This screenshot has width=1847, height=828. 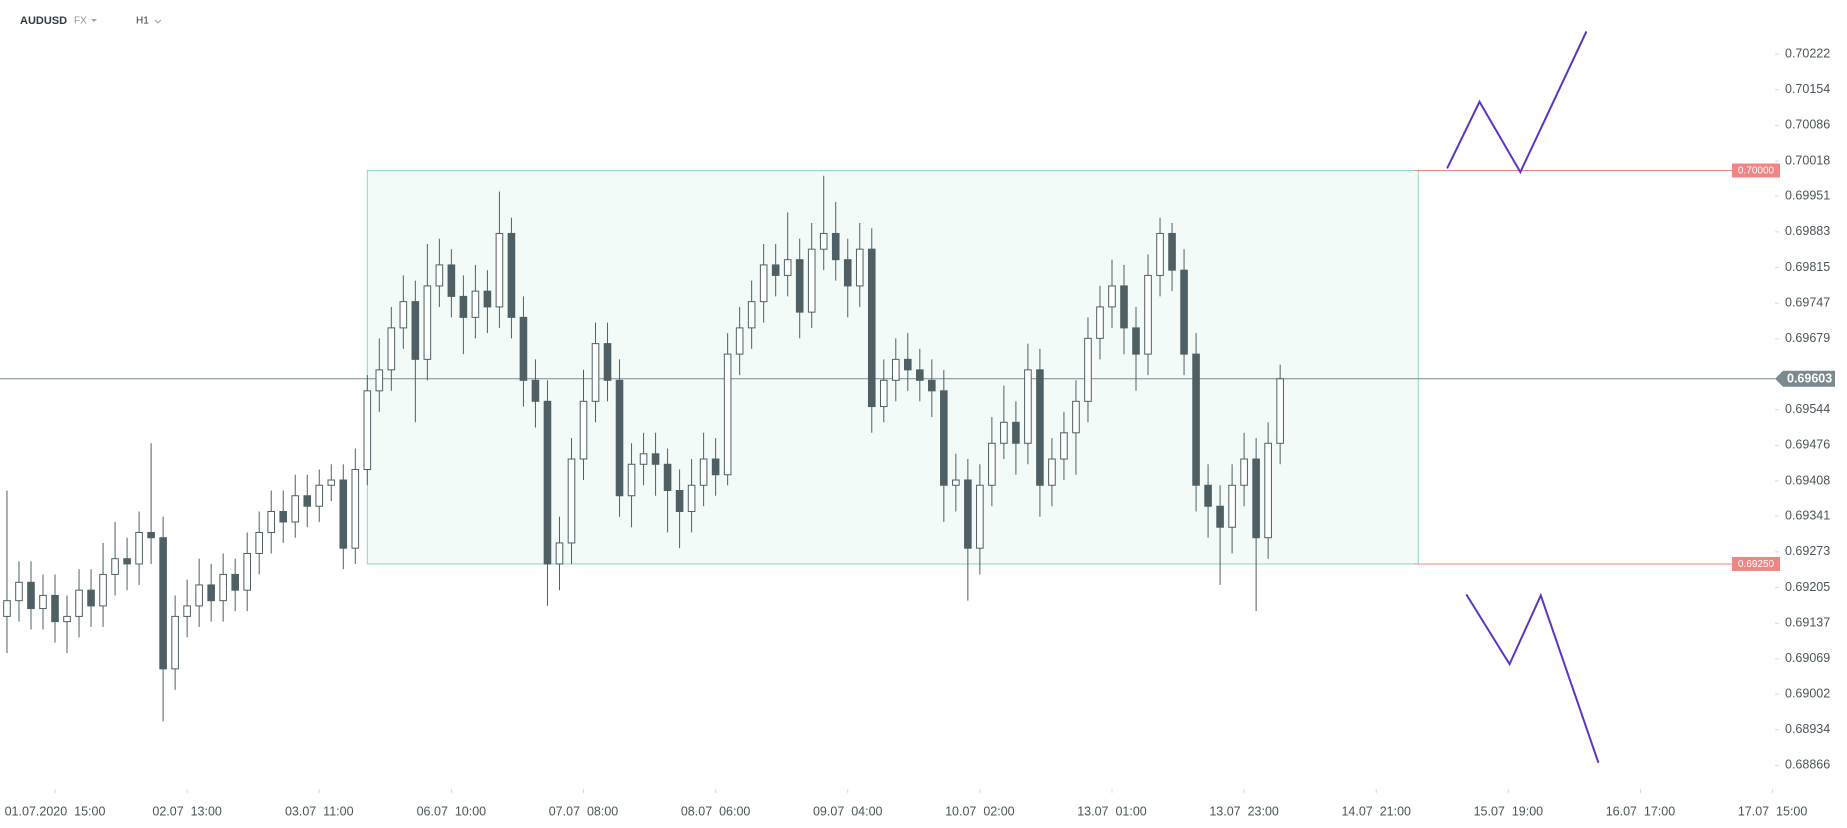 I want to click on y-tick-label: 0.69679, so click(x=1807, y=338).